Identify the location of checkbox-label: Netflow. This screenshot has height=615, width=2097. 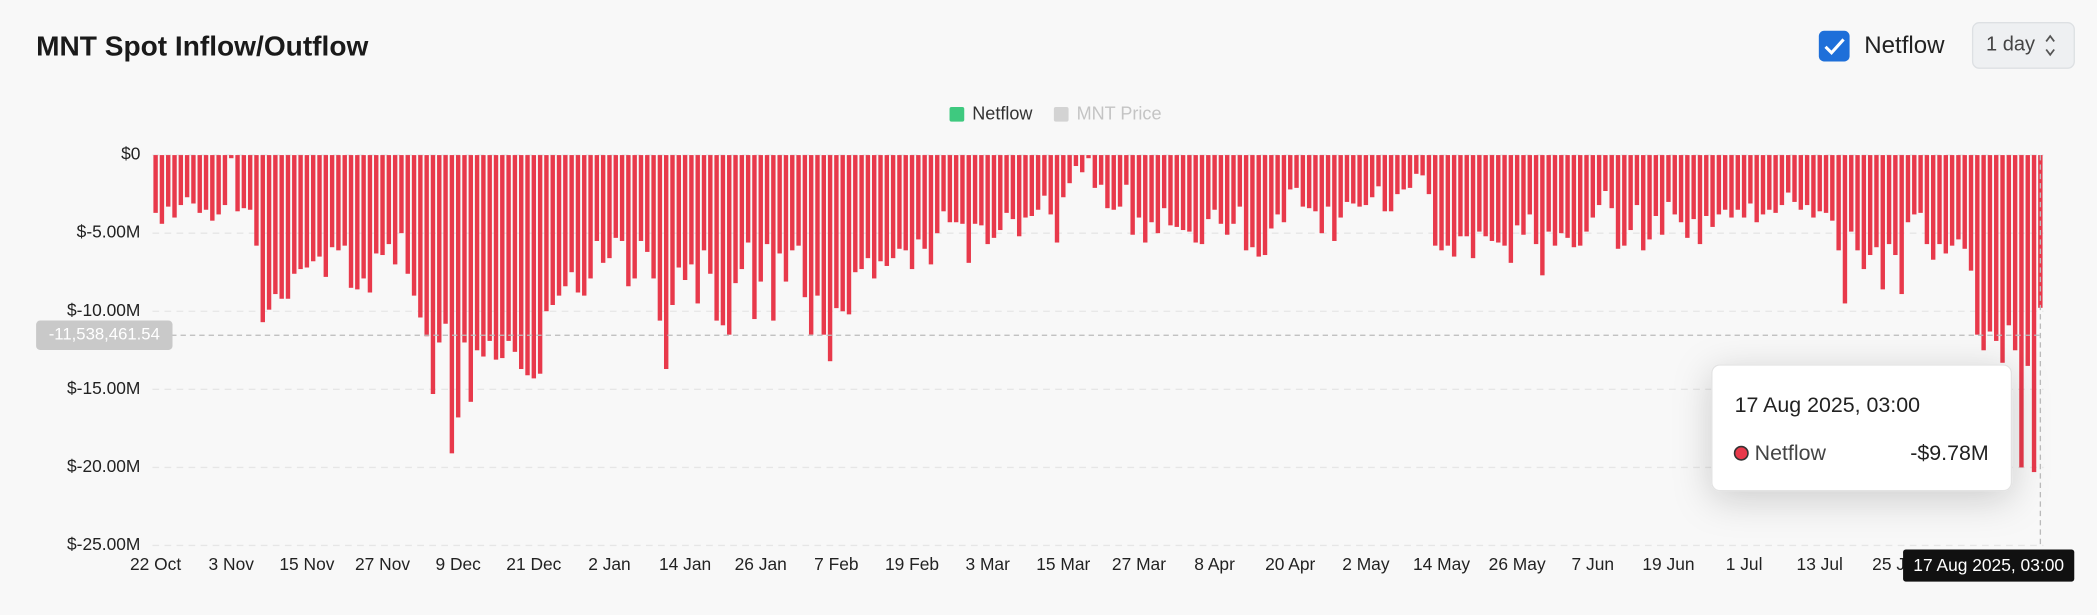
(1904, 45).